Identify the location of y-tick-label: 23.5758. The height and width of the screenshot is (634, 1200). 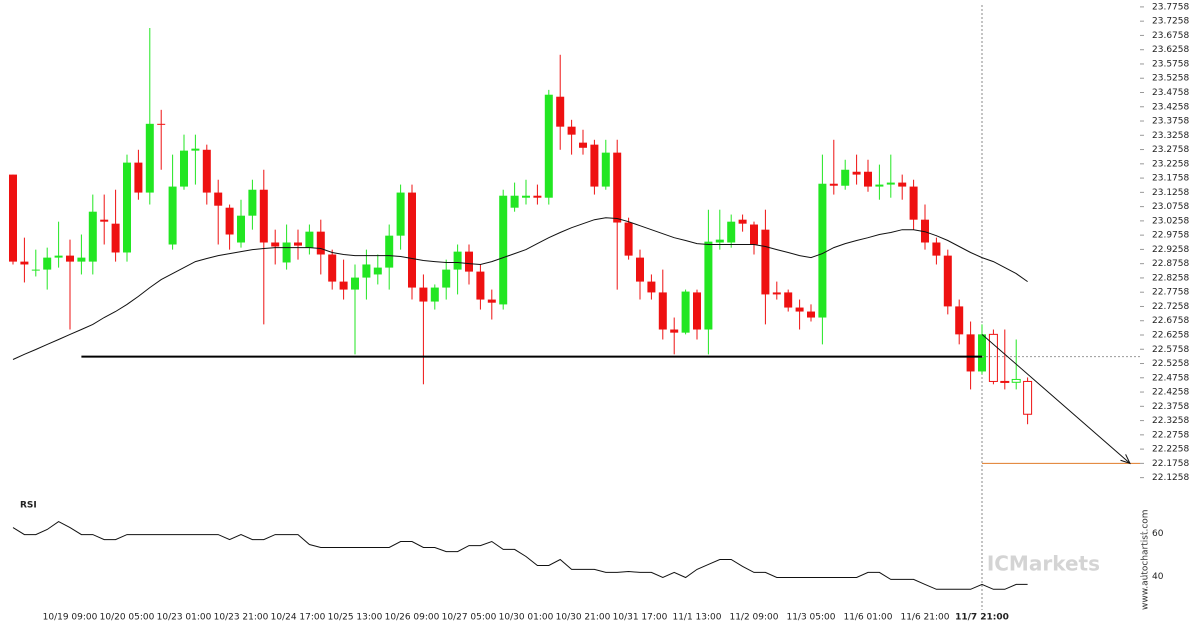
(1170, 64).